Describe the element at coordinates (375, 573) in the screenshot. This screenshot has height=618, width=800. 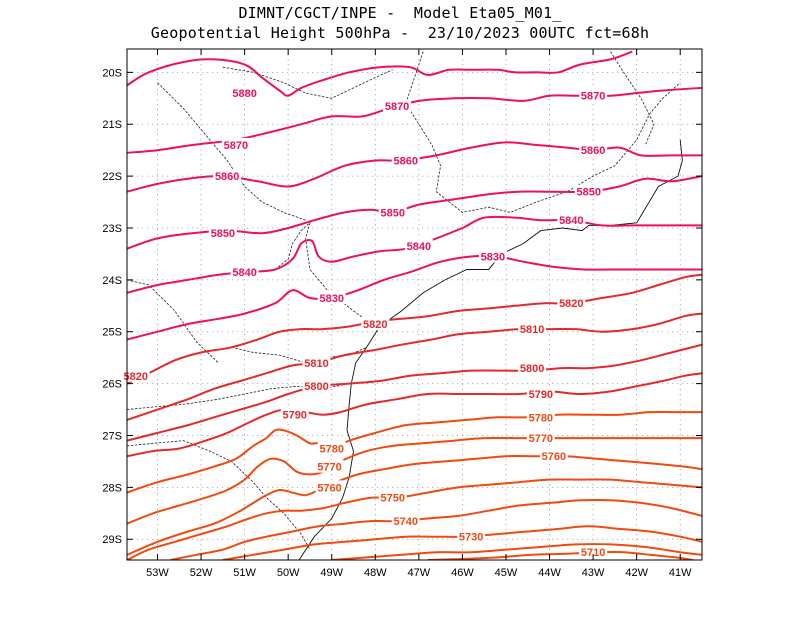
I see `lon-tick-label: 48W` at that location.